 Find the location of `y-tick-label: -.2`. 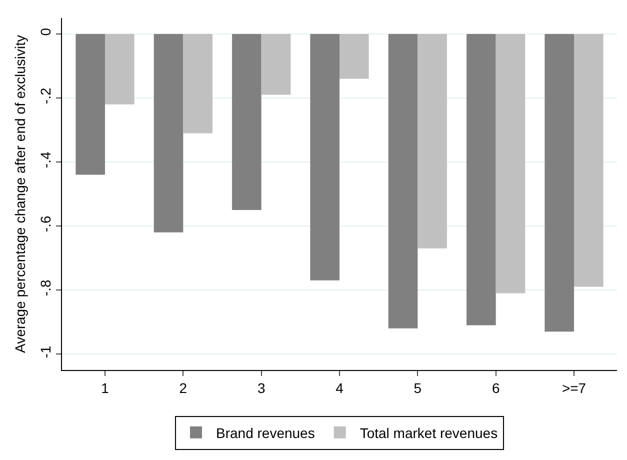

y-tick-label: -.2 is located at coordinates (45, 96).